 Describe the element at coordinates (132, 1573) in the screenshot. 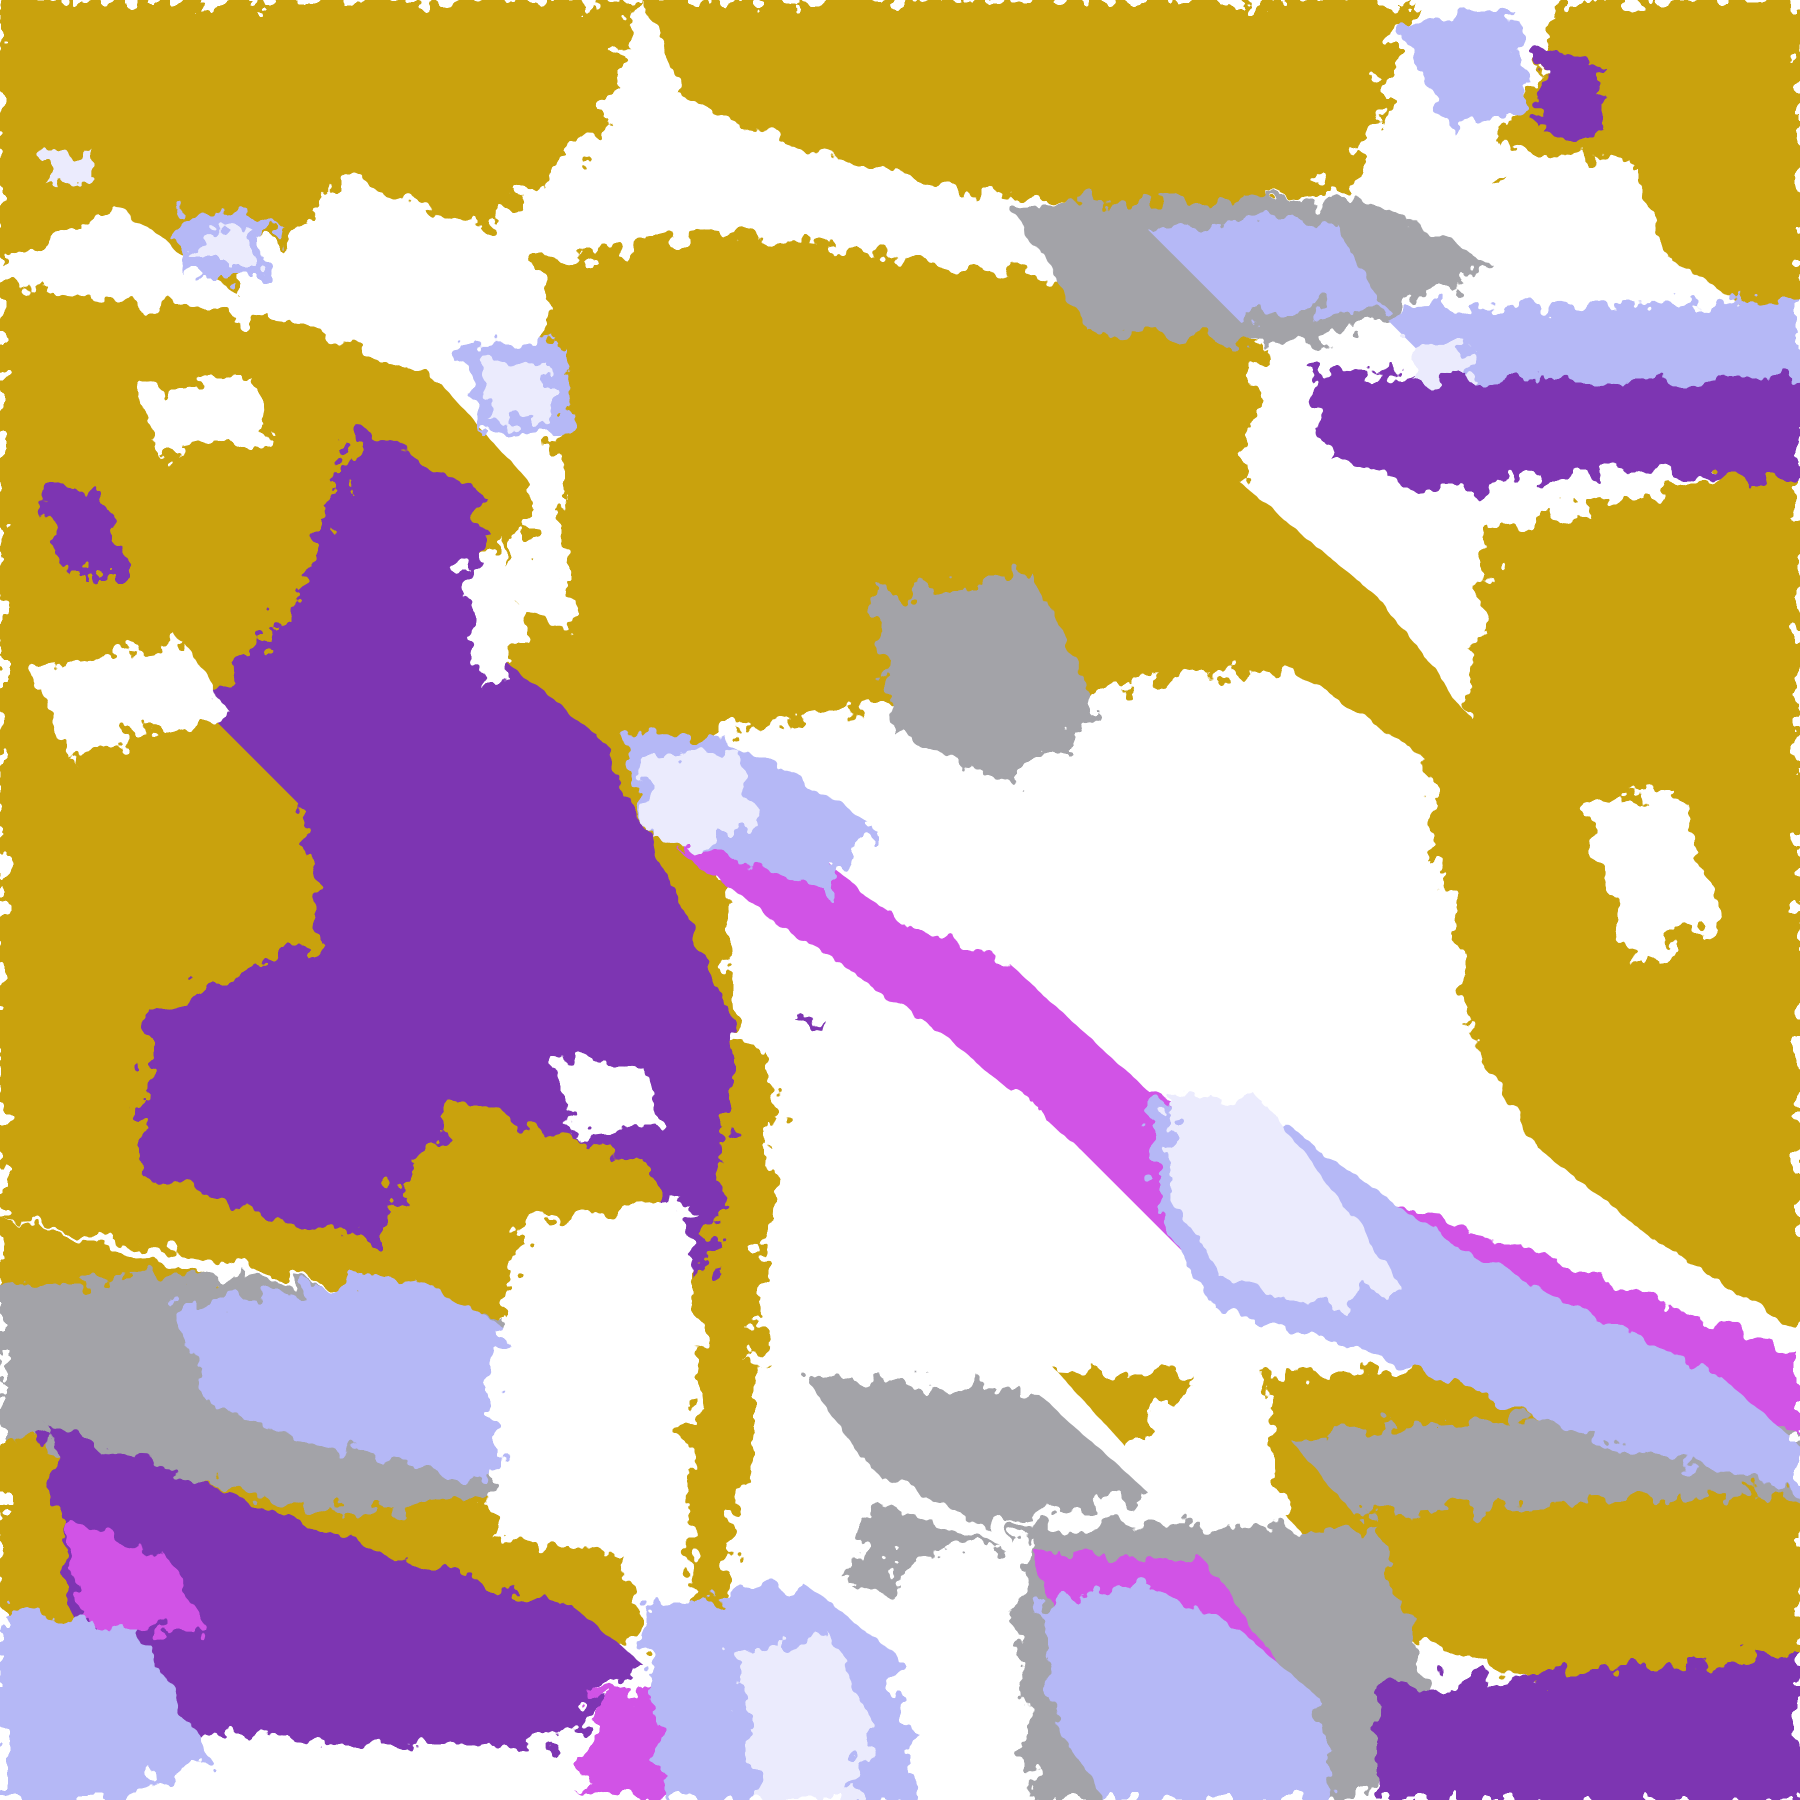

I see `magenta-region` at that location.